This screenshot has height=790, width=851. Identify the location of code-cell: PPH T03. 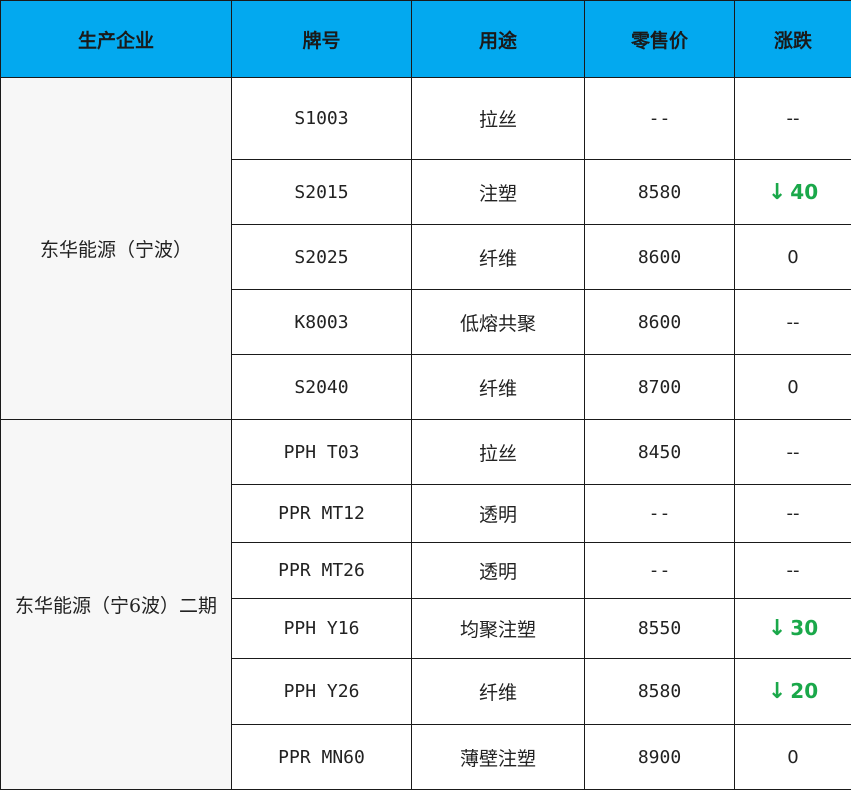
(322, 452).